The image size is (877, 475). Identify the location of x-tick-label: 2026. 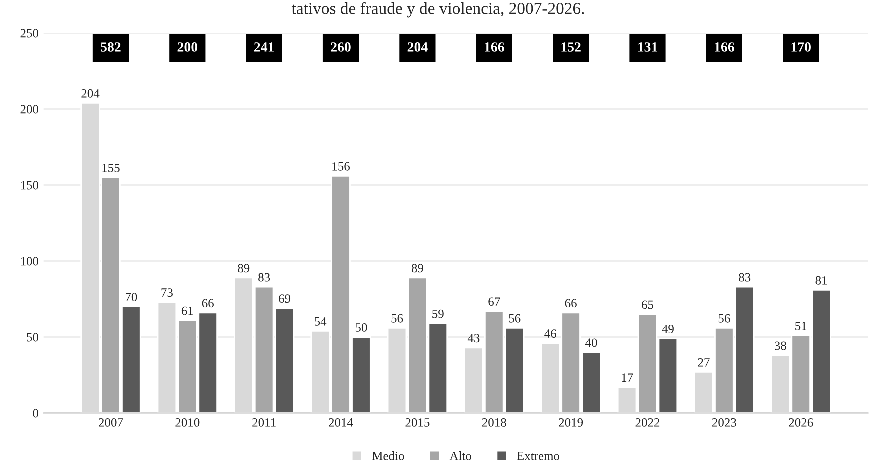
(801, 422).